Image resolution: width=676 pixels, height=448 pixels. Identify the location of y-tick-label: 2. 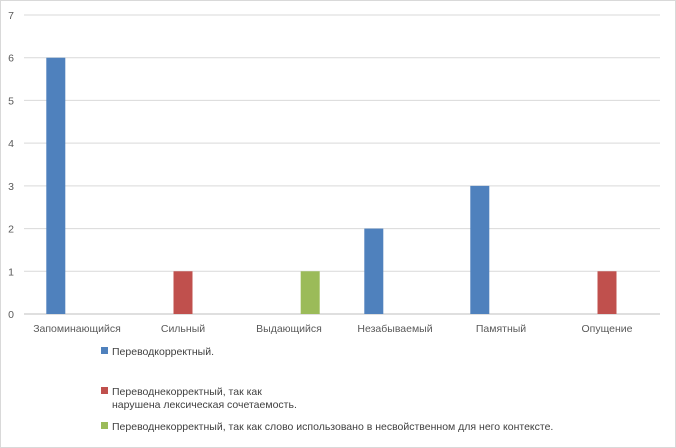
(11, 230).